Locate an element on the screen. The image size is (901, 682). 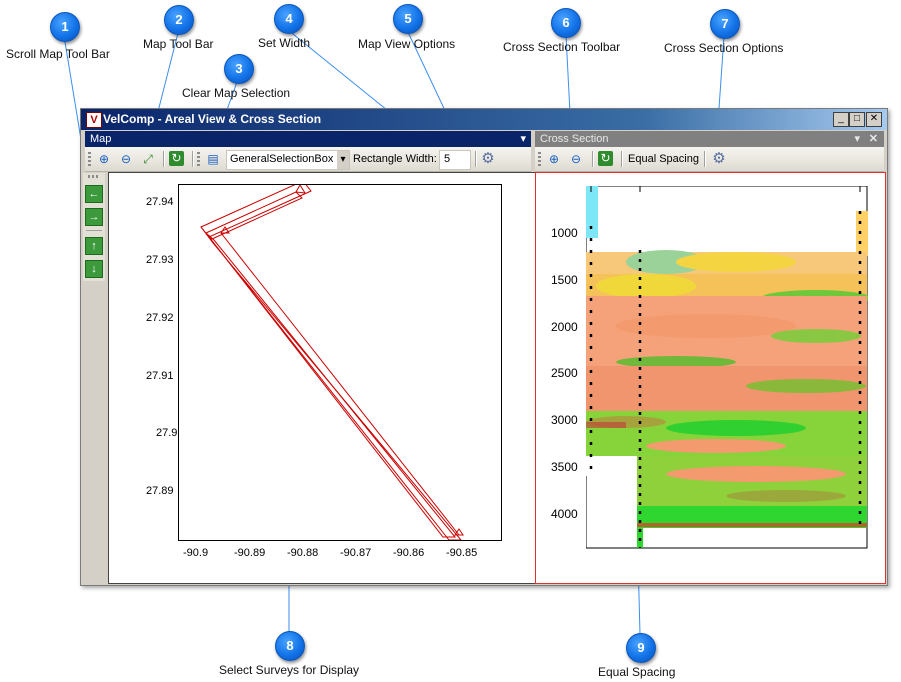
rectangle-width-value: 5 is located at coordinates (447, 159).